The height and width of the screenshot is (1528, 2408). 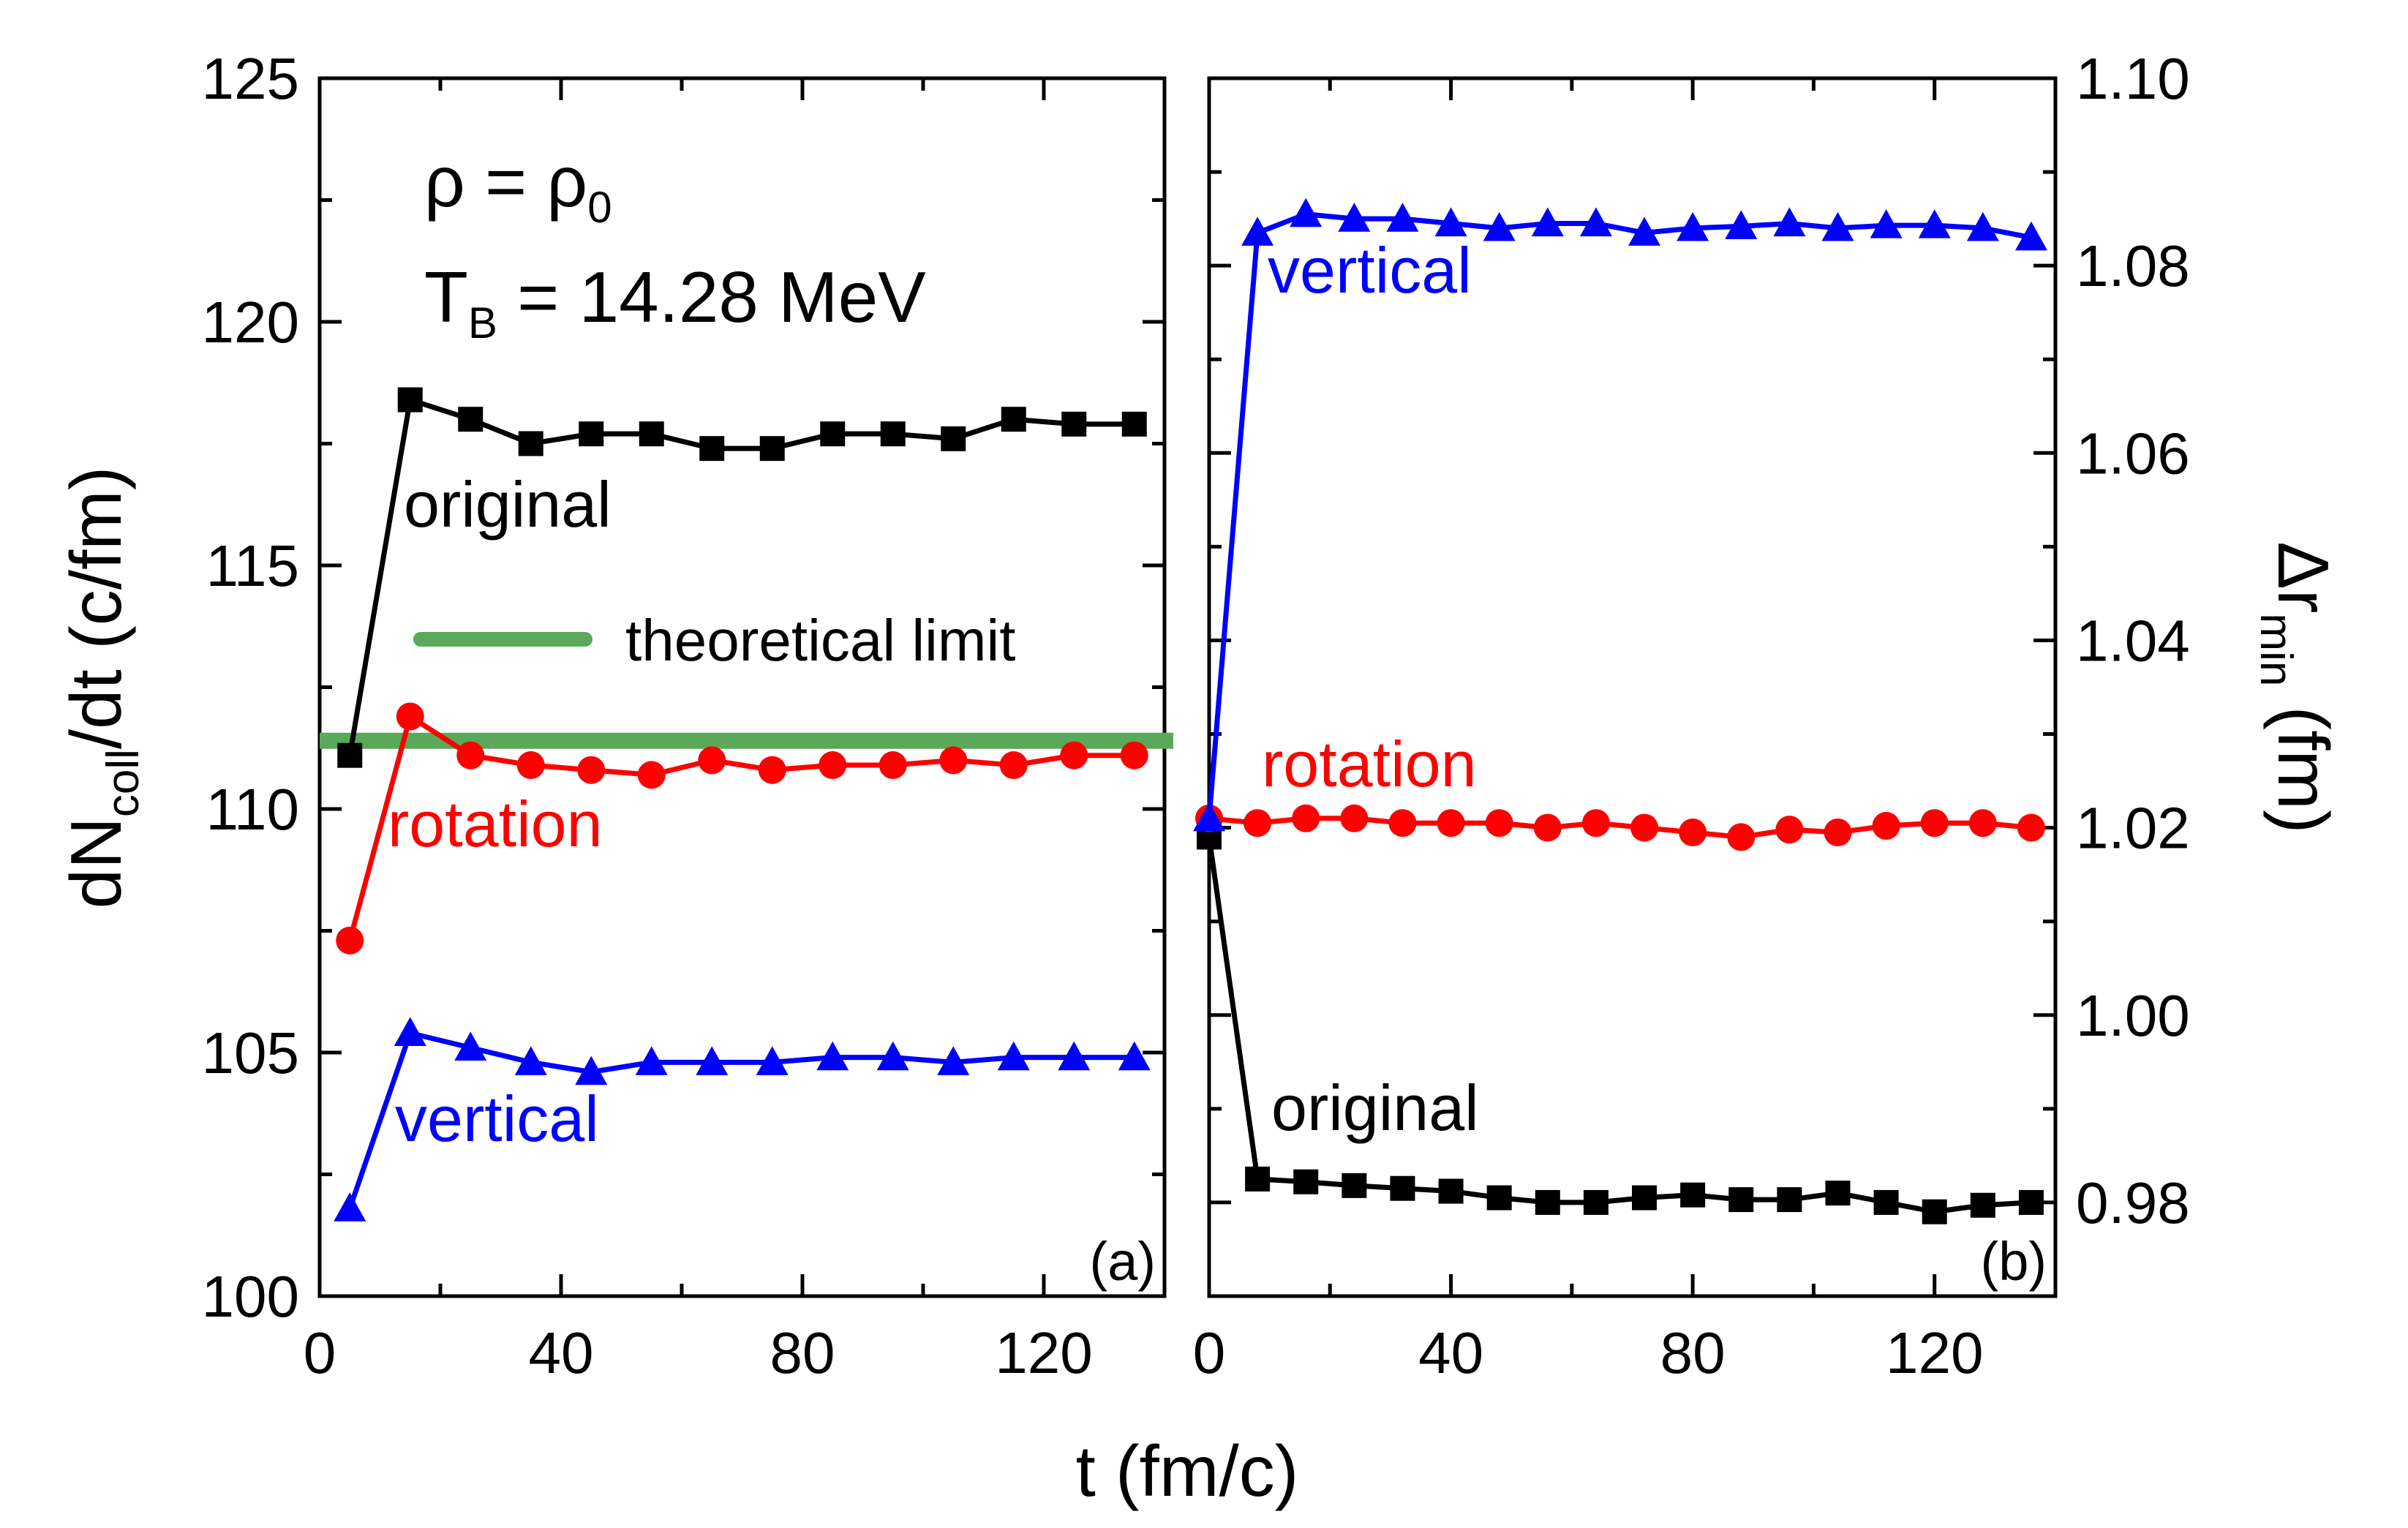 I want to click on y-tick-label: 1.00, so click(x=2133, y=1015).